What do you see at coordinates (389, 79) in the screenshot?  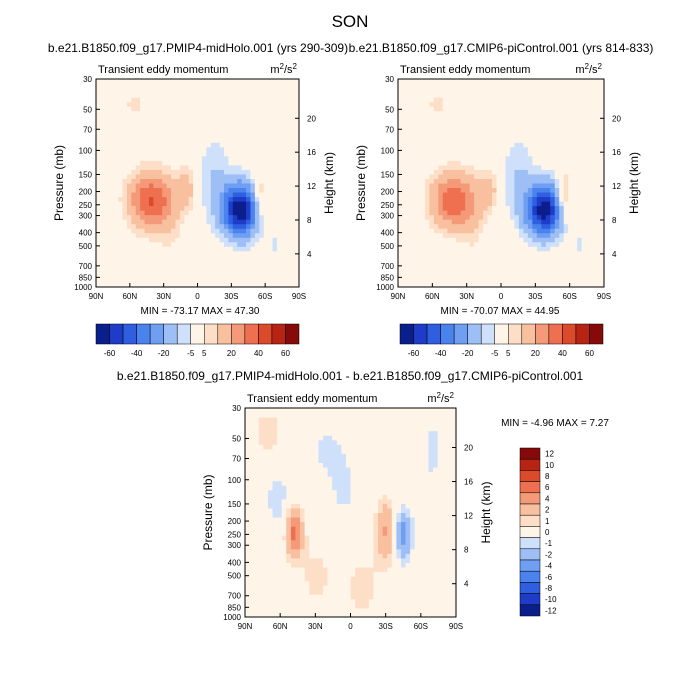 I see `y-tick-label: 30` at bounding box center [389, 79].